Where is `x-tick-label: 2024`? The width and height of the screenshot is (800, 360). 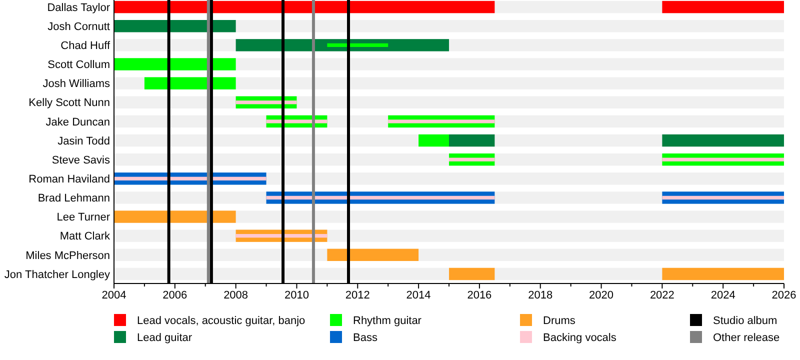
x-tick-label: 2024 is located at coordinates (723, 296).